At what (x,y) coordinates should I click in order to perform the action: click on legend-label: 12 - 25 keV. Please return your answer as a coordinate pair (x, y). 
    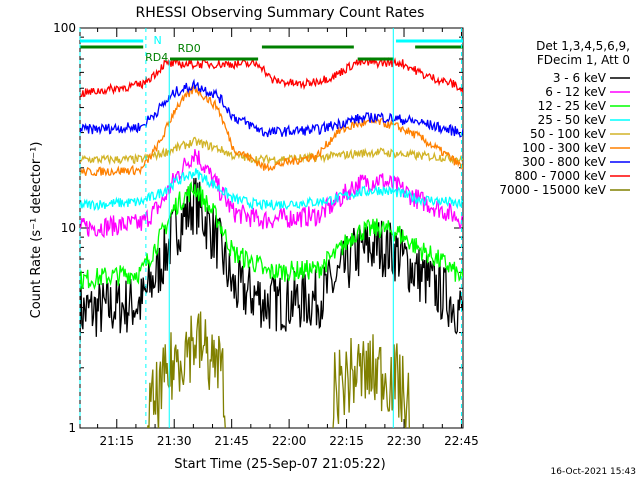
    Looking at the image, I should click on (572, 106).